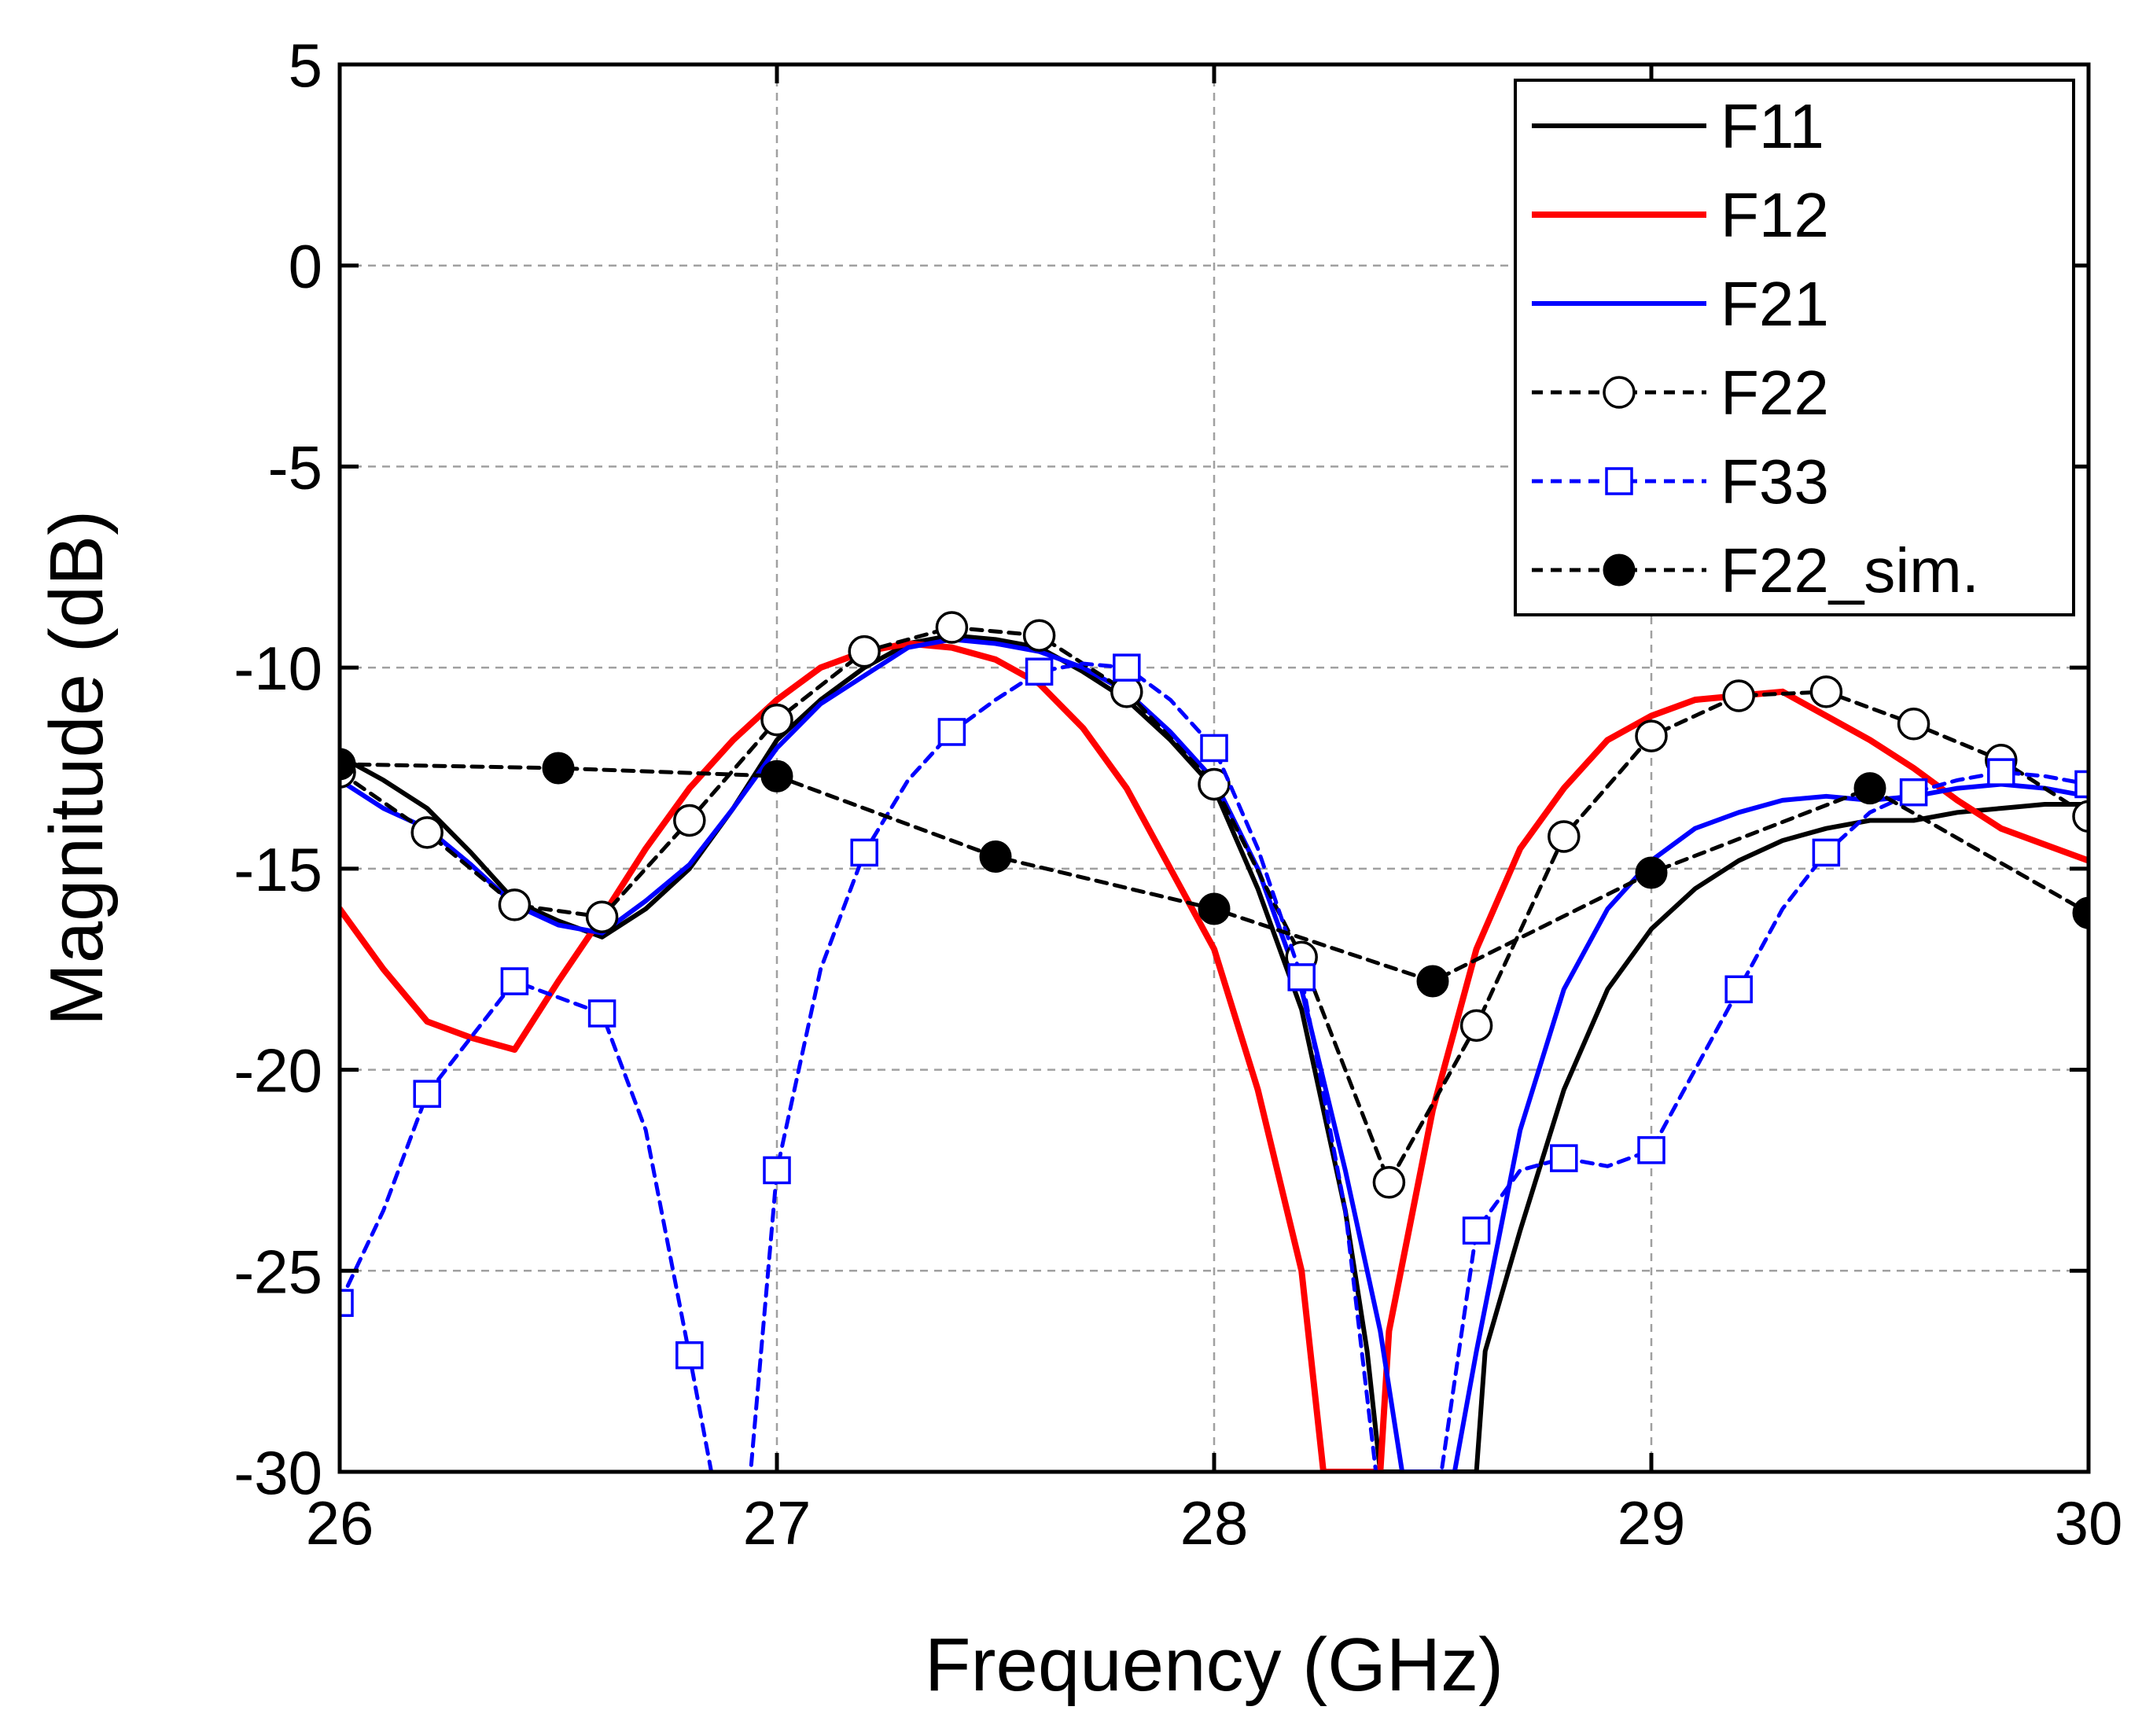 The image size is (2131, 1736). Describe the element at coordinates (1652, 1523) in the screenshot. I see `x-tick-label: 29` at that location.